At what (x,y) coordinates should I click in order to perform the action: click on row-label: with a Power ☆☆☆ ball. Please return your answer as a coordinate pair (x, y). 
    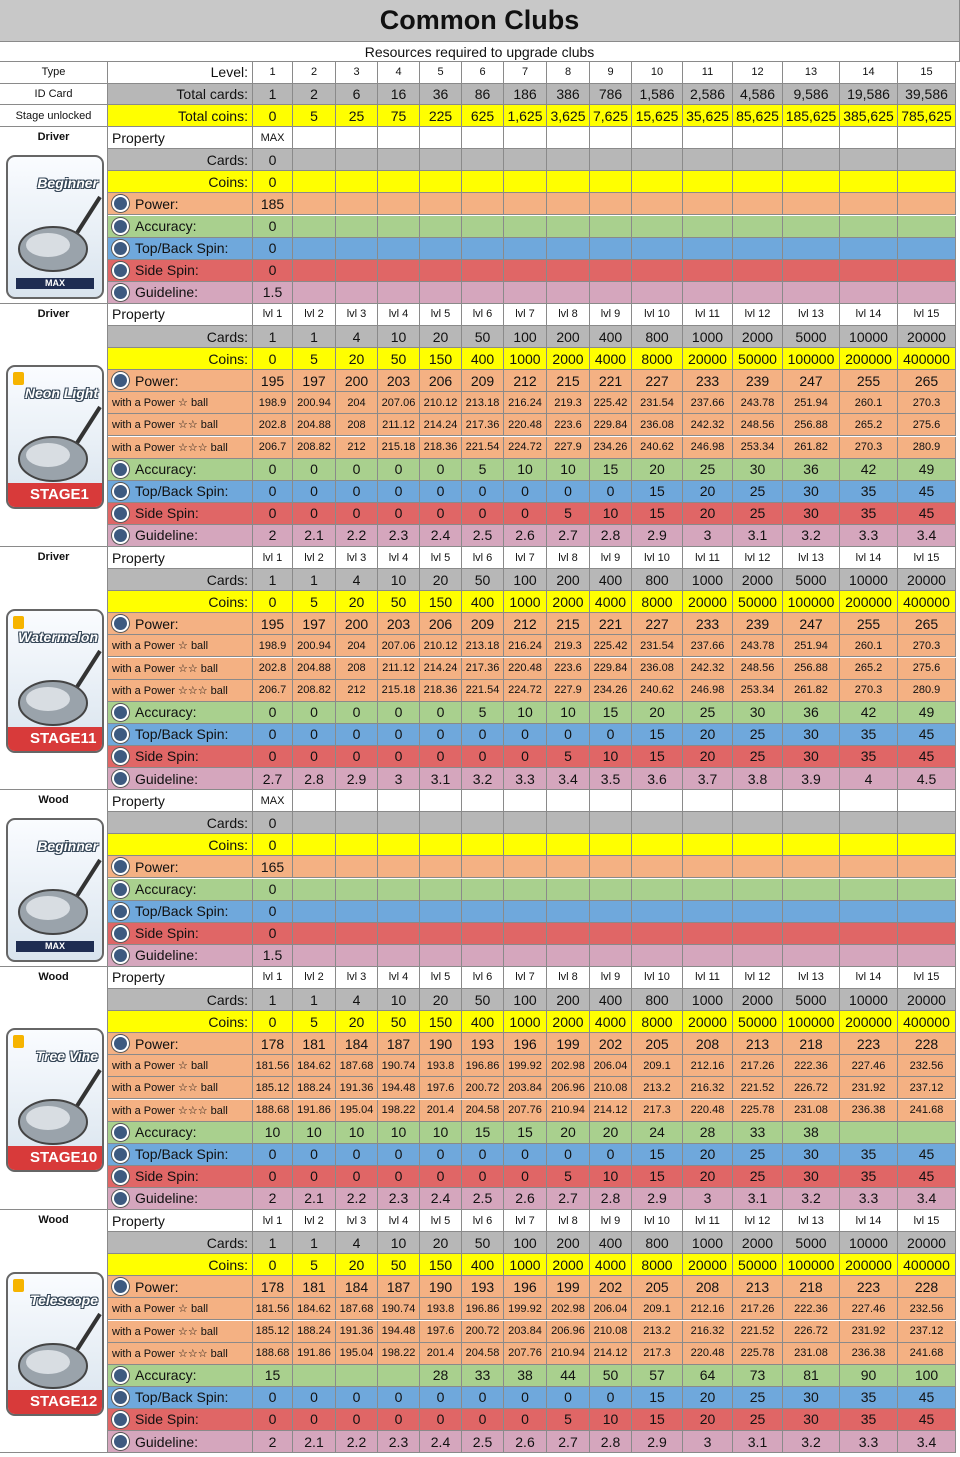
    Looking at the image, I should click on (180, 1353).